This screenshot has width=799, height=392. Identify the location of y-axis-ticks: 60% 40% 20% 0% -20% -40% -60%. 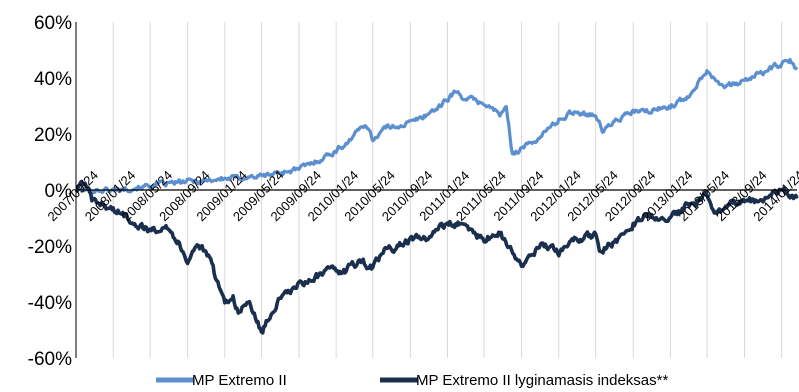
(50, 191).